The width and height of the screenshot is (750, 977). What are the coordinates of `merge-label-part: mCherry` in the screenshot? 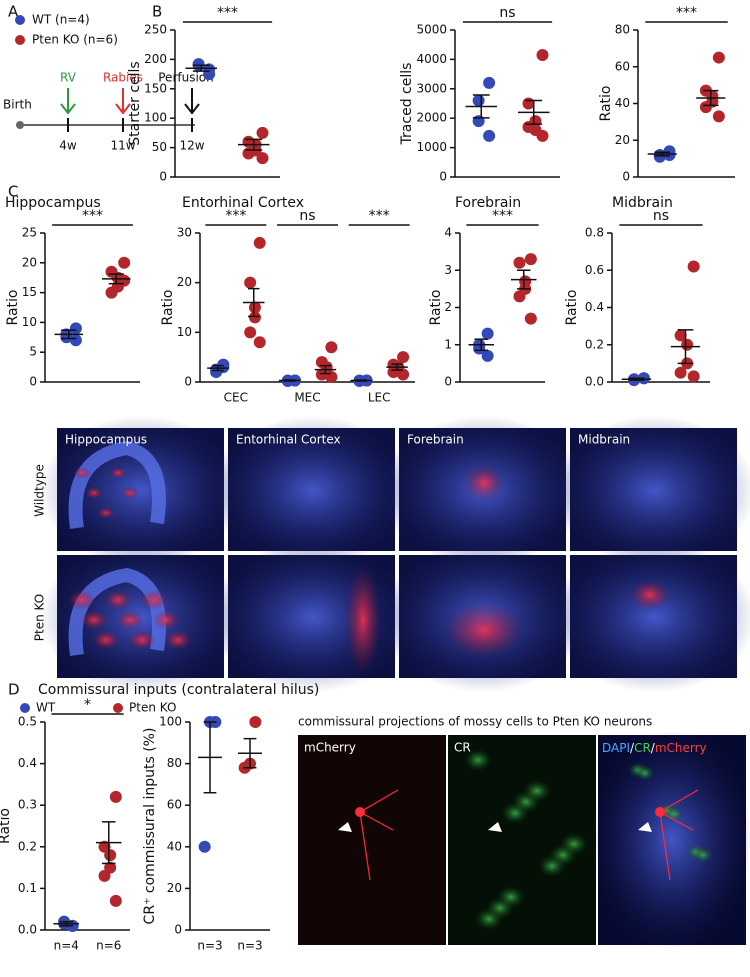 It's located at (681, 748).